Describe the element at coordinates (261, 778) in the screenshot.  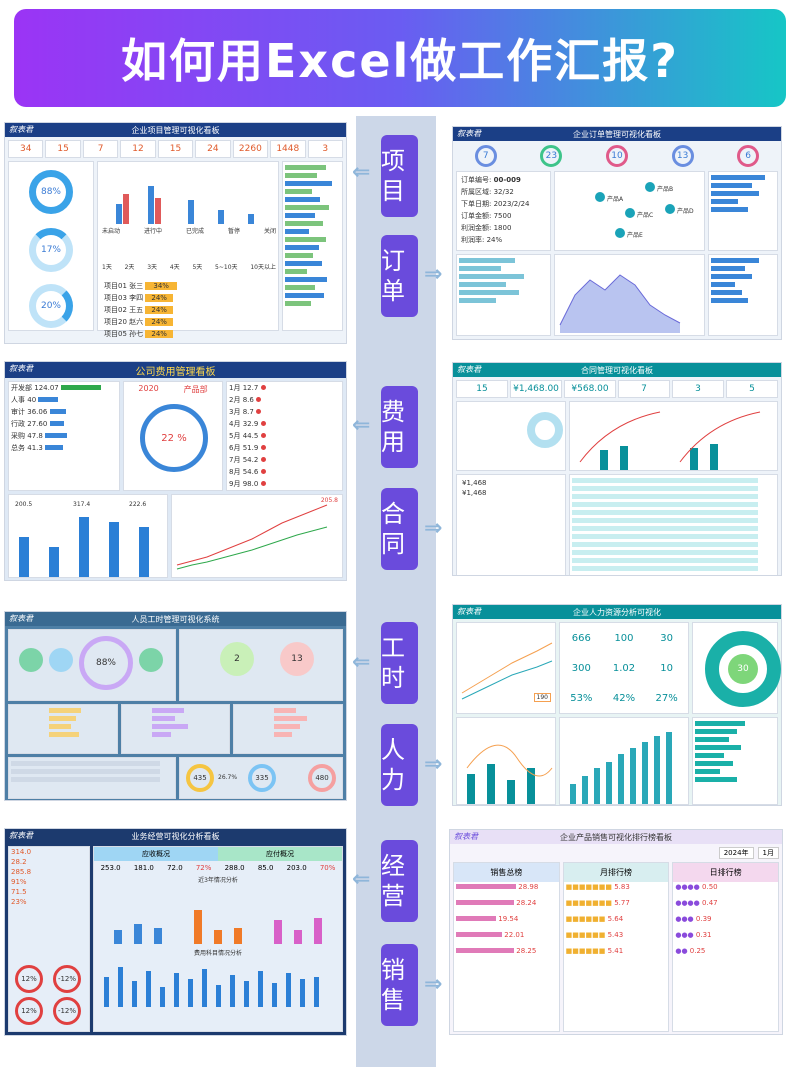
I see `hours-rings: 435 26.7% 335 480` at that location.